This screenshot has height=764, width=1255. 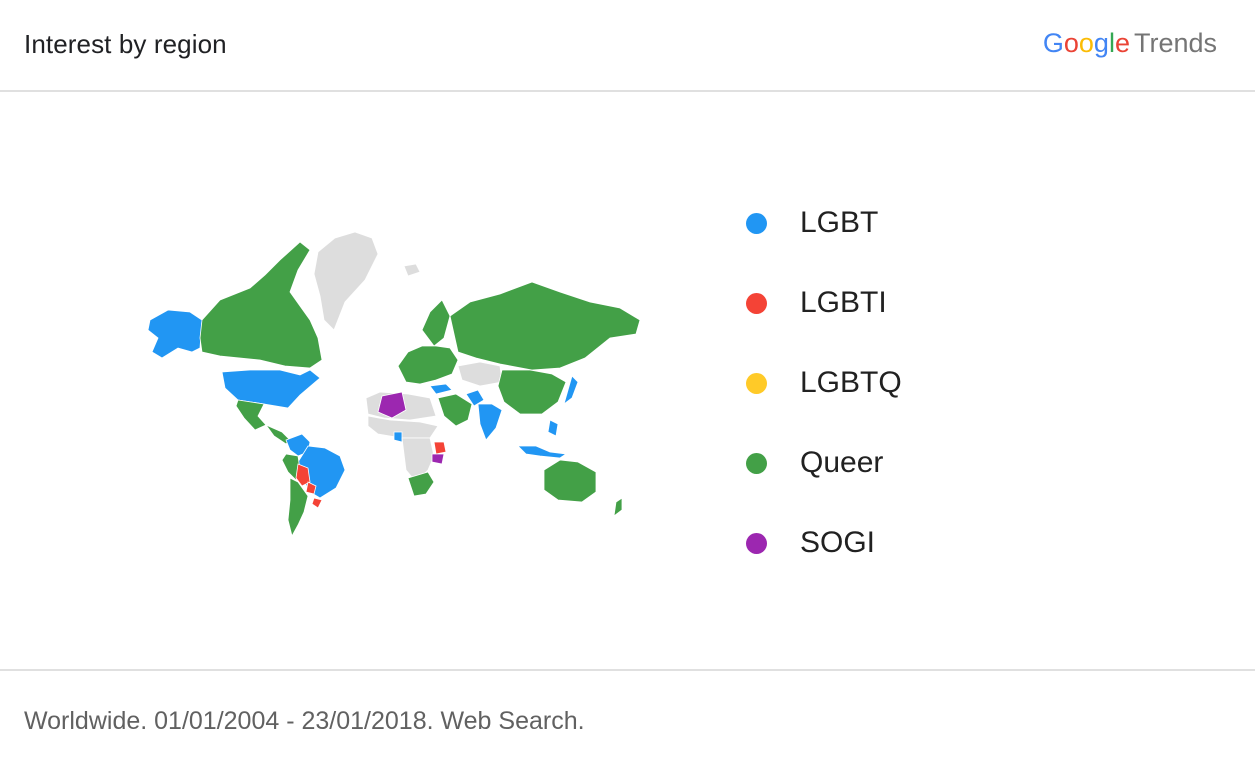 What do you see at coordinates (441, 389) in the screenshot?
I see `region-turkey` at bounding box center [441, 389].